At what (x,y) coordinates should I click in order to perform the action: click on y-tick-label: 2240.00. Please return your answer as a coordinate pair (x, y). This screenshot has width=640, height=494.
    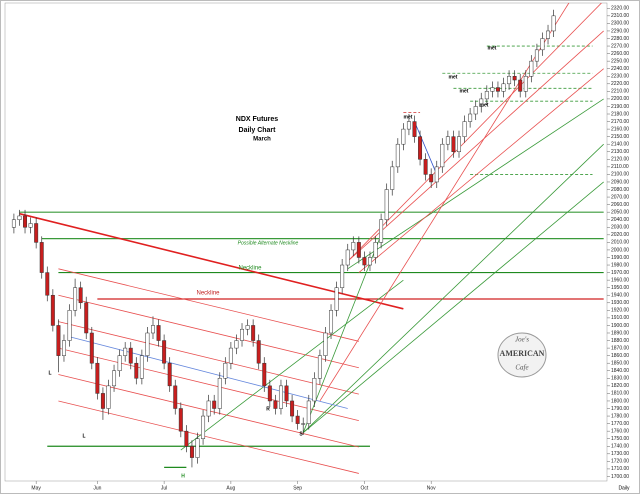
    Looking at the image, I should click on (620, 69).